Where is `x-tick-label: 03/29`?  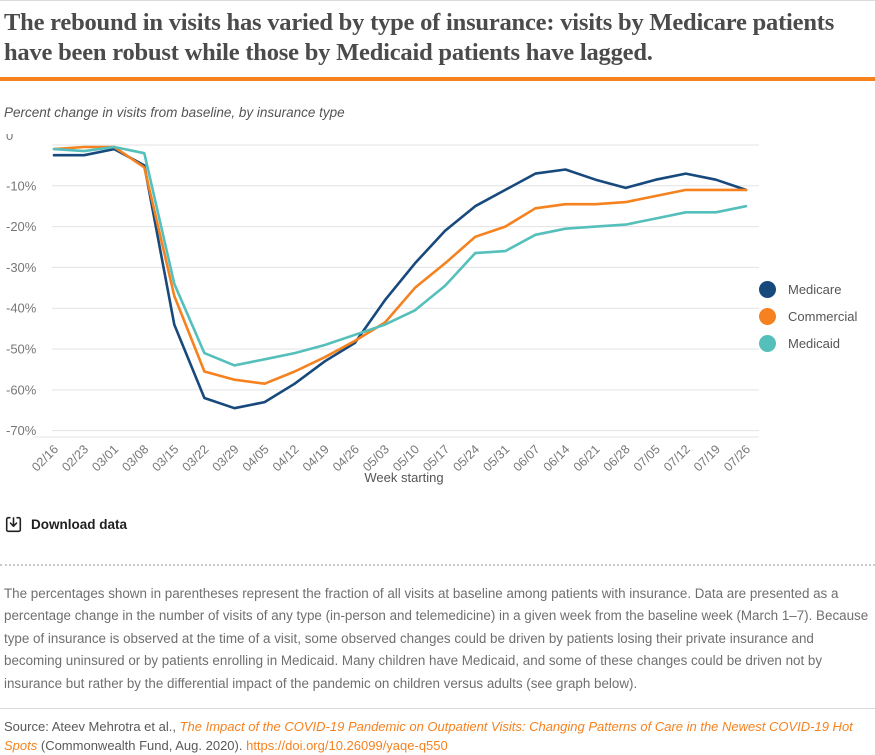
x-tick-label: 03/29 is located at coordinates (226, 458).